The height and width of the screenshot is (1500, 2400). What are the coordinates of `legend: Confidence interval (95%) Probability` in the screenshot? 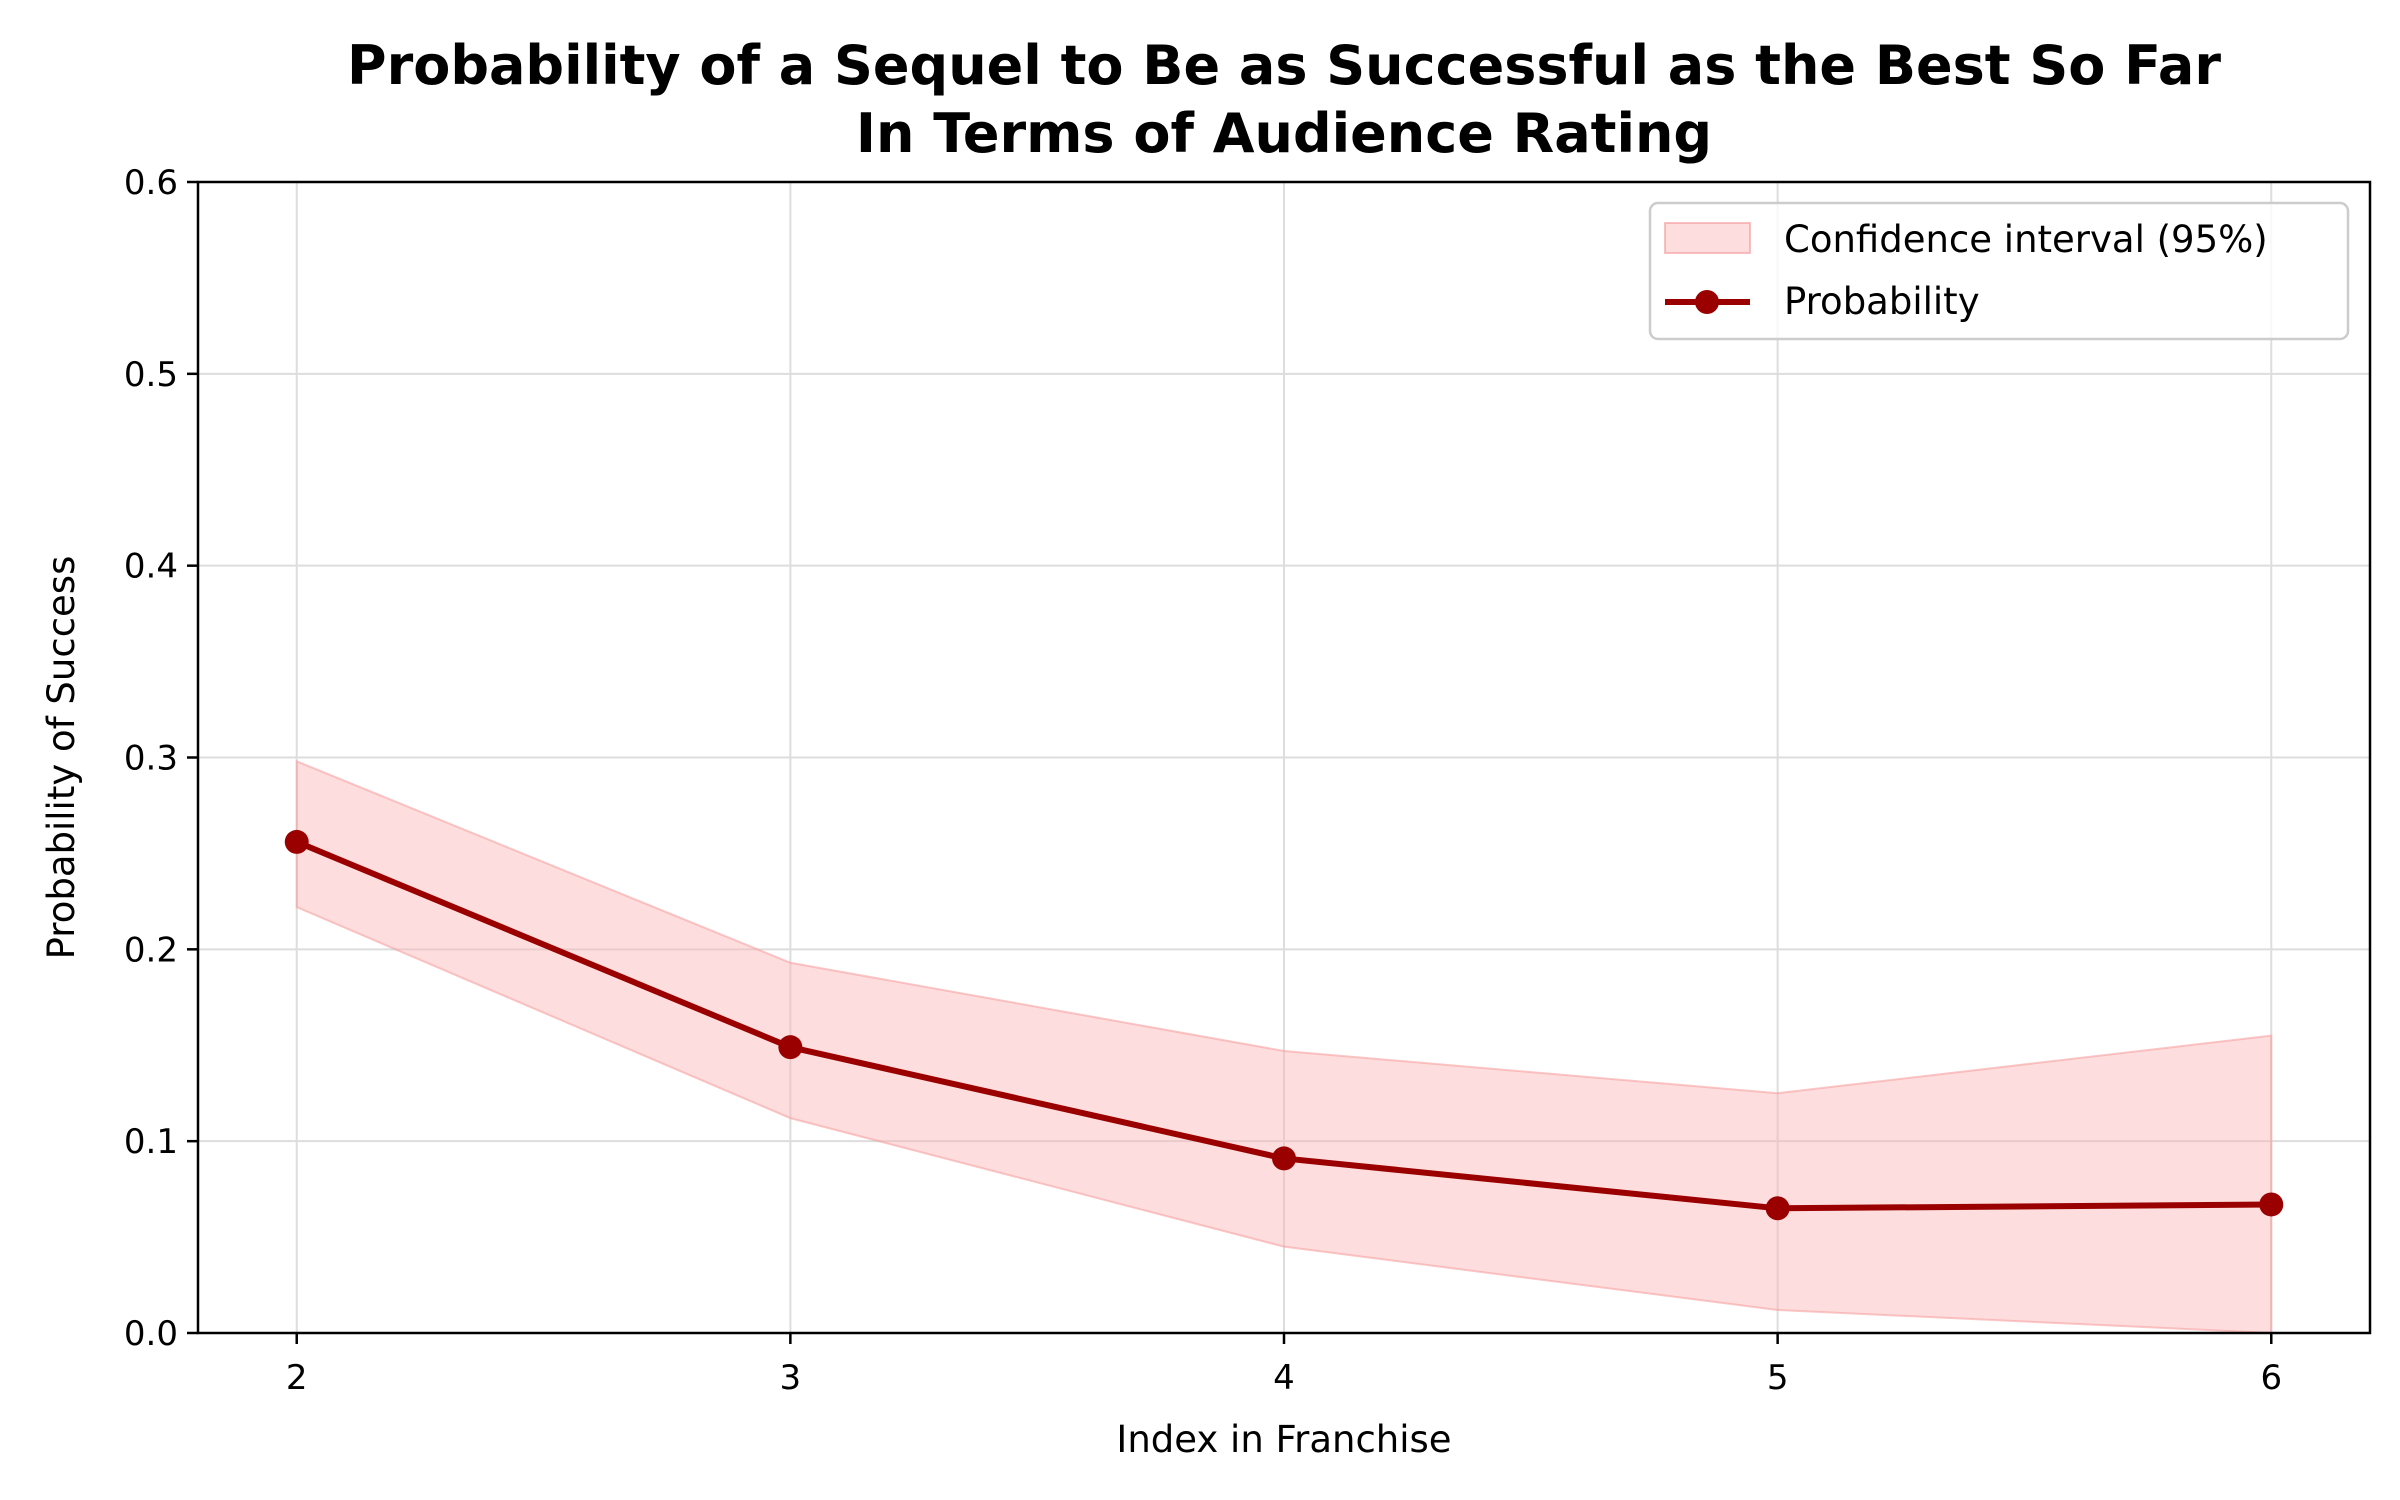 It's located at (1999, 271).